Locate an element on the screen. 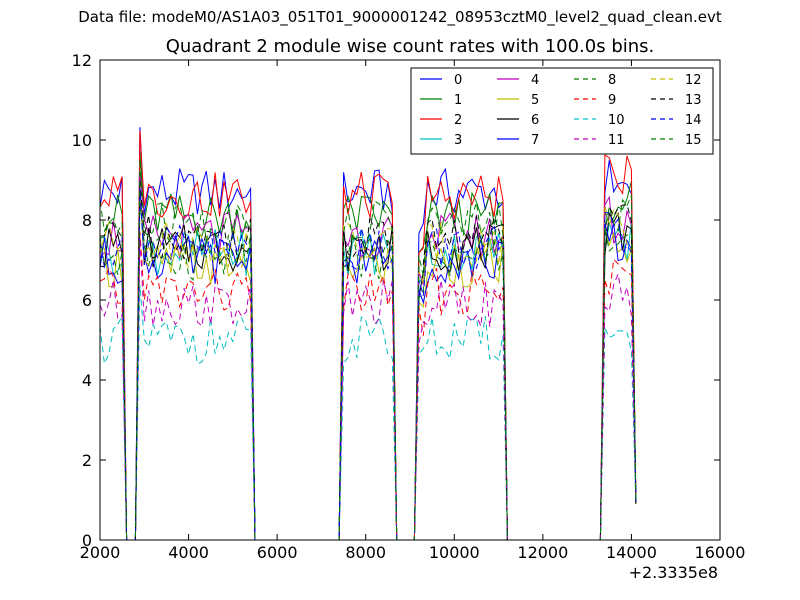 This screenshot has height=600, width=800. y-tick-label: 10 is located at coordinates (82, 140).